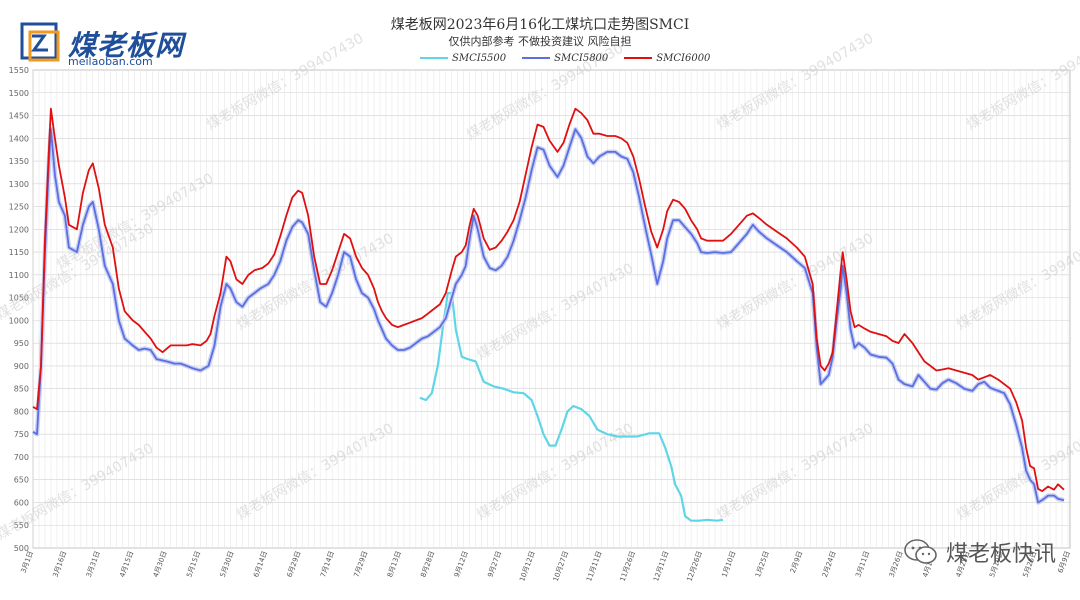  What do you see at coordinates (581, 58) in the screenshot?
I see `legend-label-smci5800: SMCI5800` at bounding box center [581, 58].